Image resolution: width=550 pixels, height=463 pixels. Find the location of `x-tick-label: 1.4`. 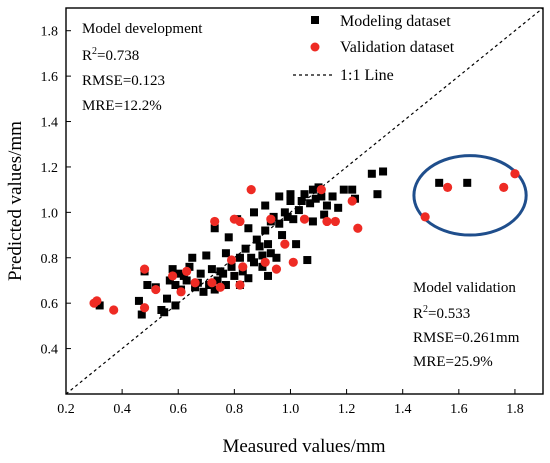

x-tick-label: 1.4 is located at coordinates (403, 409).